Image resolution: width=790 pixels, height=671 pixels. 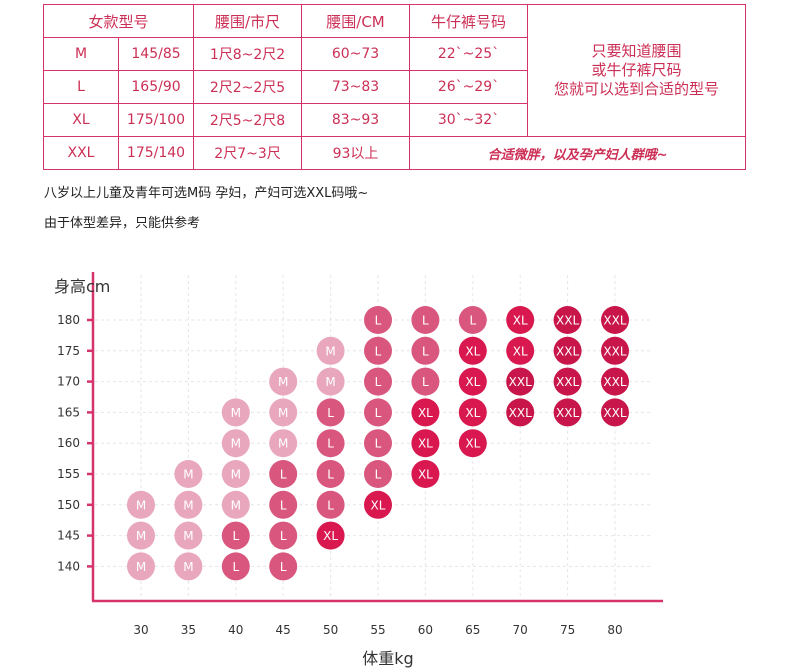 I want to click on header-waist-cm: 腰围/CM, so click(x=356, y=21).